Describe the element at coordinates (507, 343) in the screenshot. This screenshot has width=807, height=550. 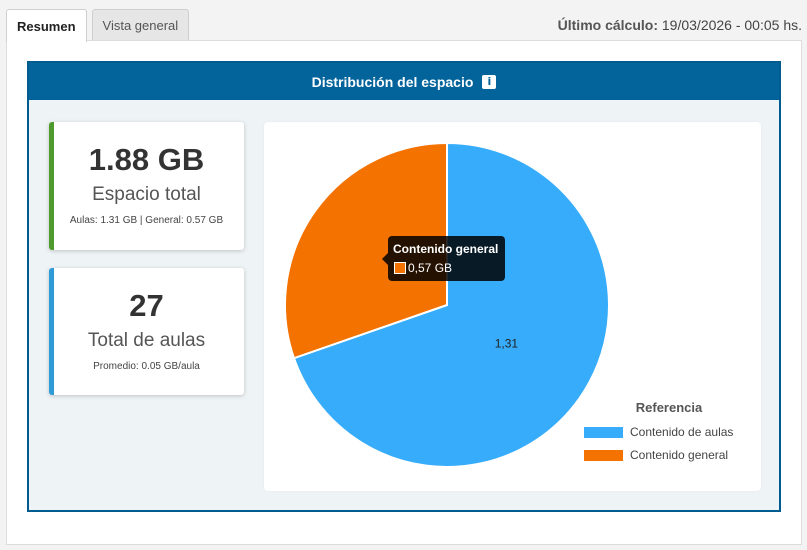
I see `slice-value-label: 1,31` at that location.